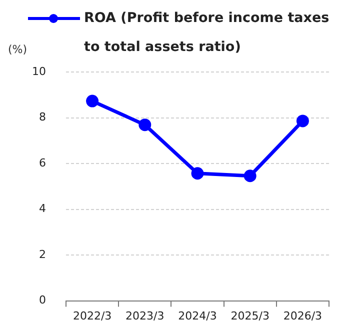  What do you see at coordinates (302, 315) in the screenshot?
I see `x-tick-label: 2026/3` at bounding box center [302, 315].